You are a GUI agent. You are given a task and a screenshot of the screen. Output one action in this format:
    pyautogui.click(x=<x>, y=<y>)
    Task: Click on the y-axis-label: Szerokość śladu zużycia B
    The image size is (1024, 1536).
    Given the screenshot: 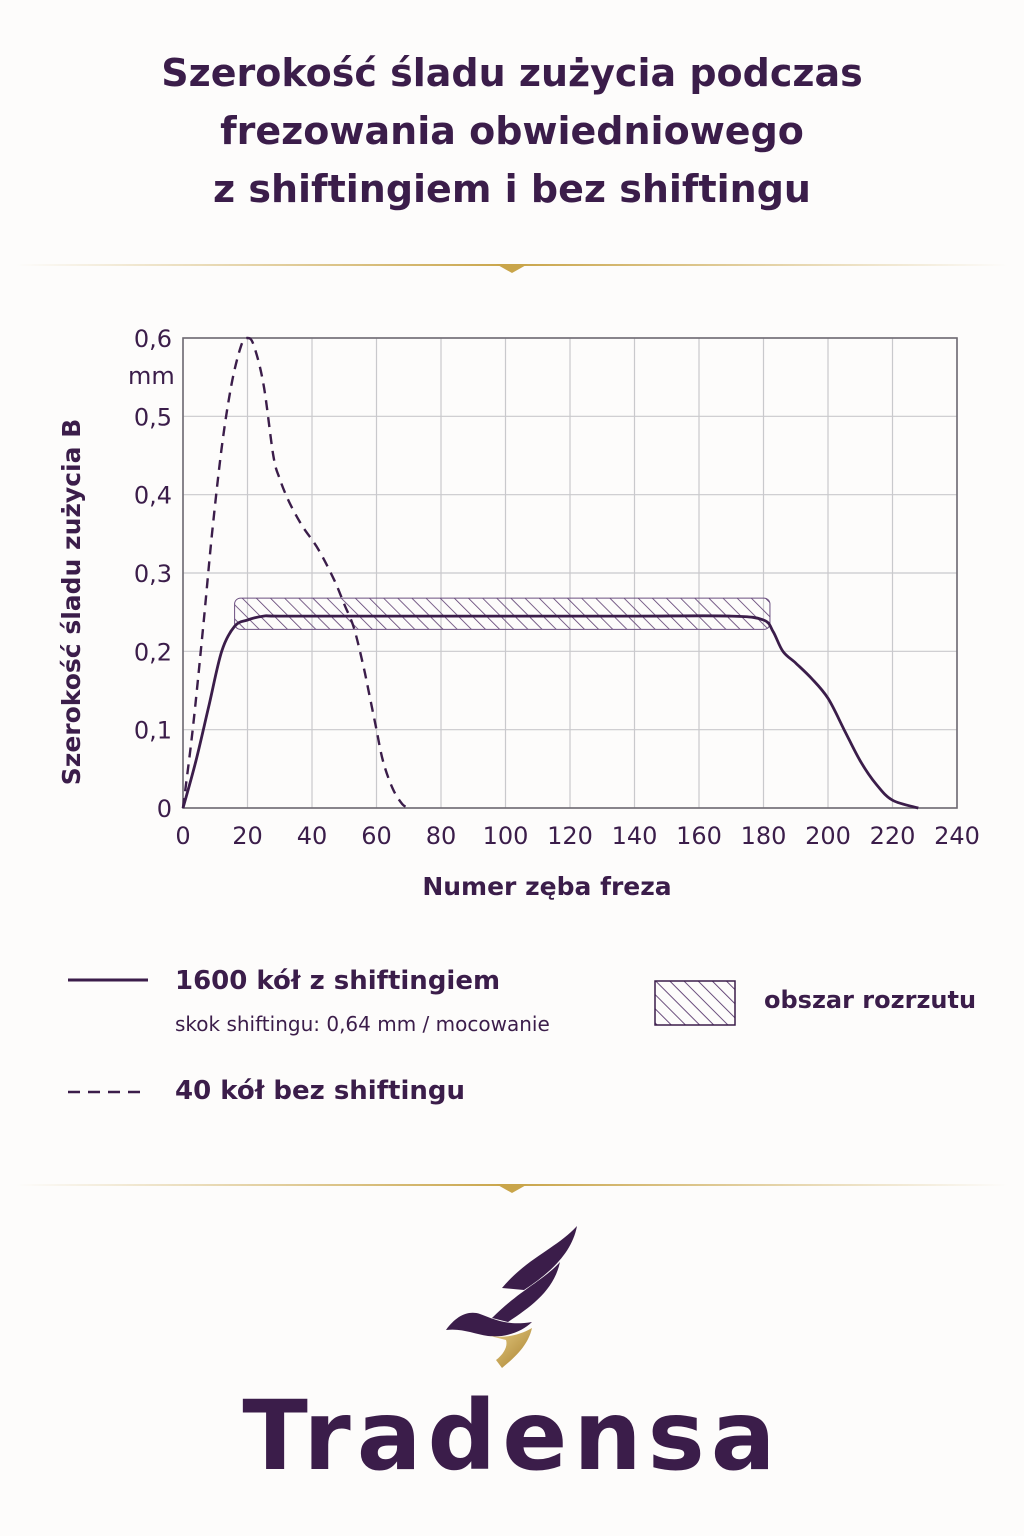 What is the action you would take?
    pyautogui.click(x=71, y=602)
    